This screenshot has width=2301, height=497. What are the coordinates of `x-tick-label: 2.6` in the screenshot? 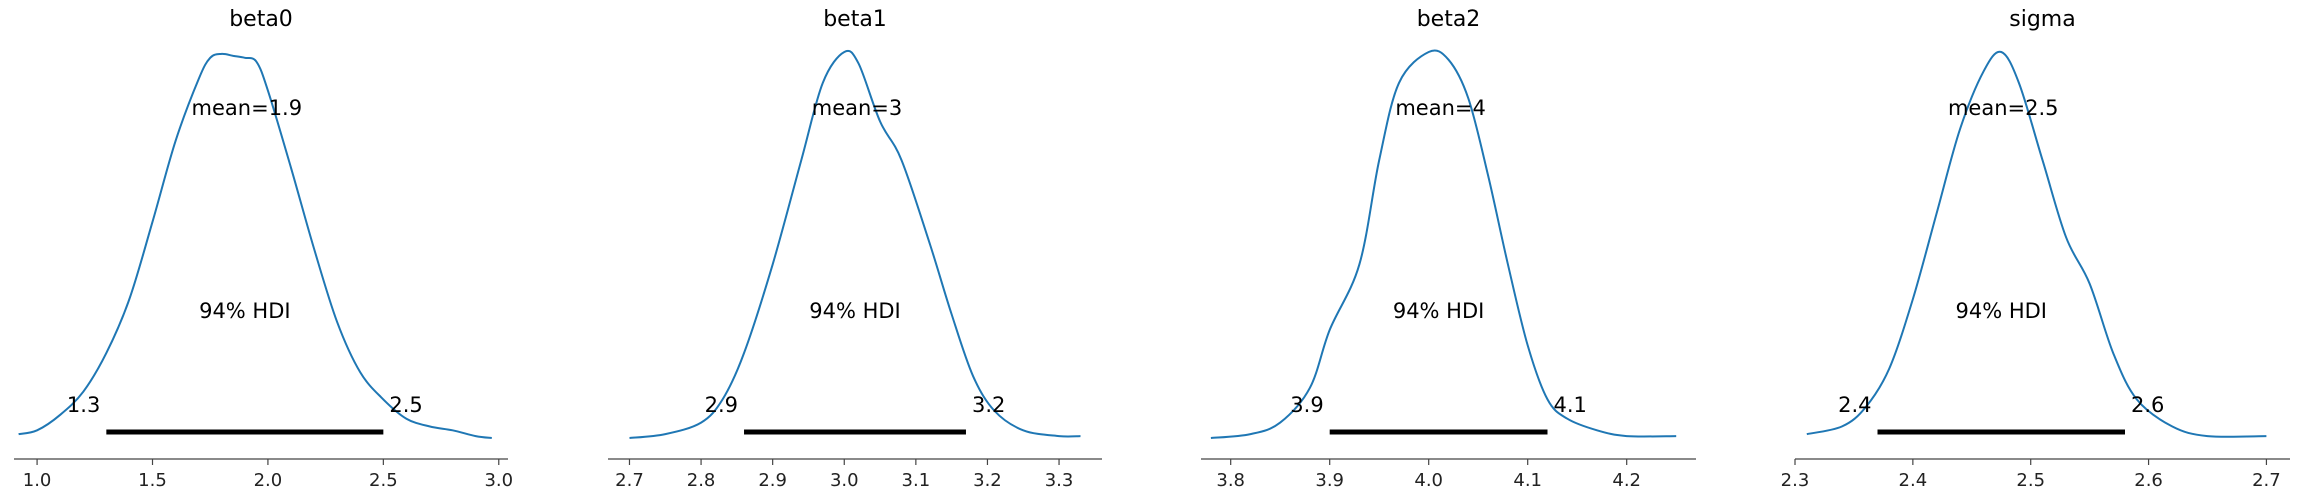 It's located at (2148, 480).